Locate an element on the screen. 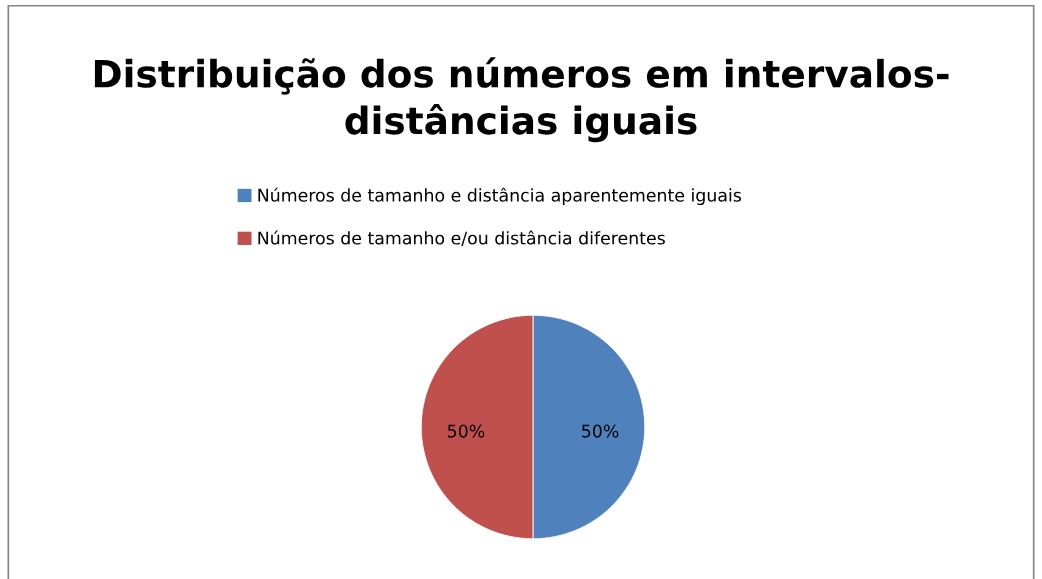  legend-label: Números de tamanho e distância aparentemente iguais is located at coordinates (499, 196).